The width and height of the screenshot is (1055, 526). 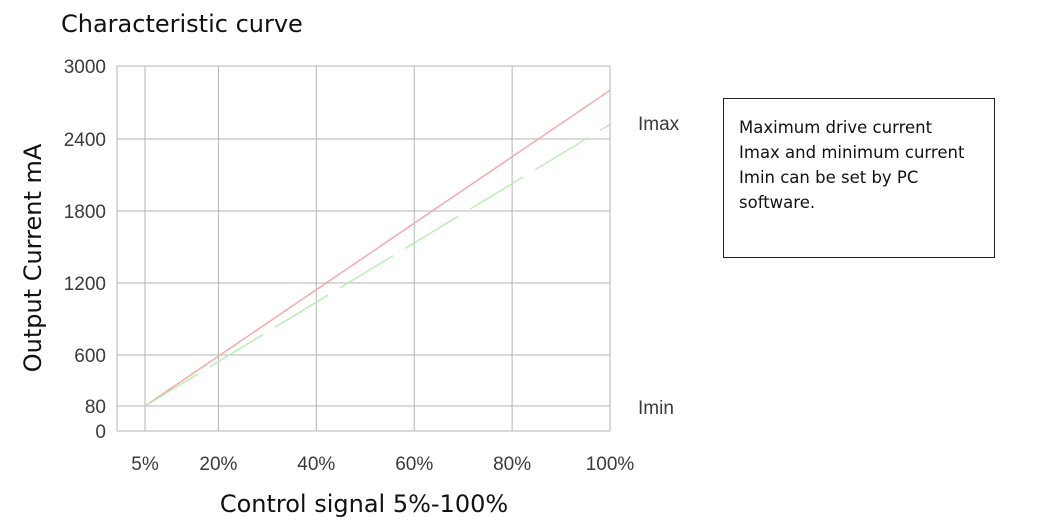 I want to click on y-tick-label: 80, so click(x=95, y=407).